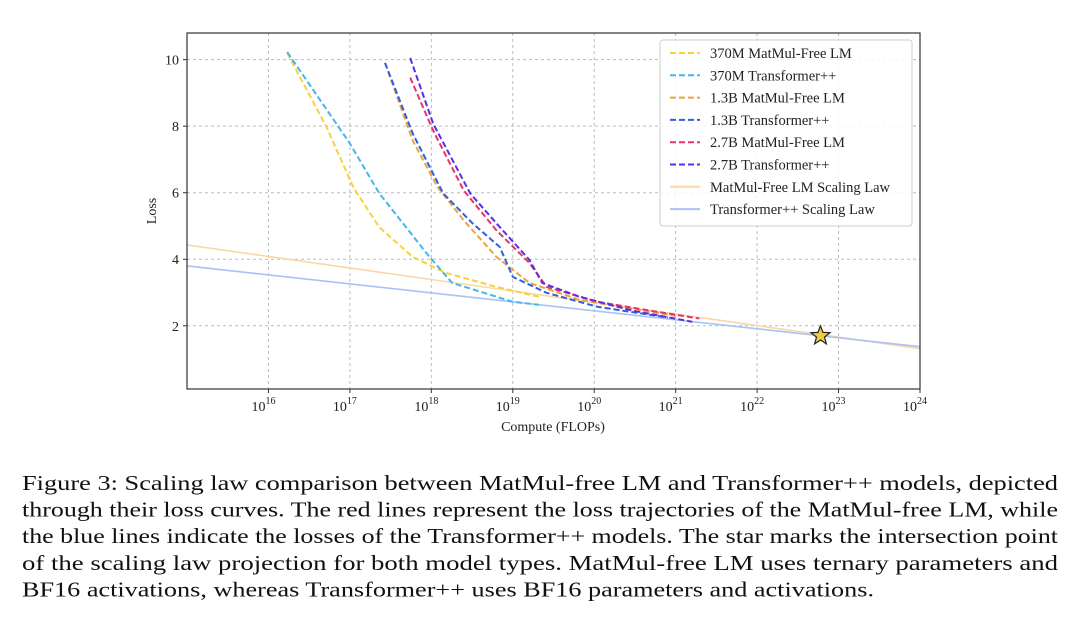 Image resolution: width=1080 pixels, height=621 pixels. I want to click on legend-entry: 2.7B MatMul-Free LM, so click(777, 143).